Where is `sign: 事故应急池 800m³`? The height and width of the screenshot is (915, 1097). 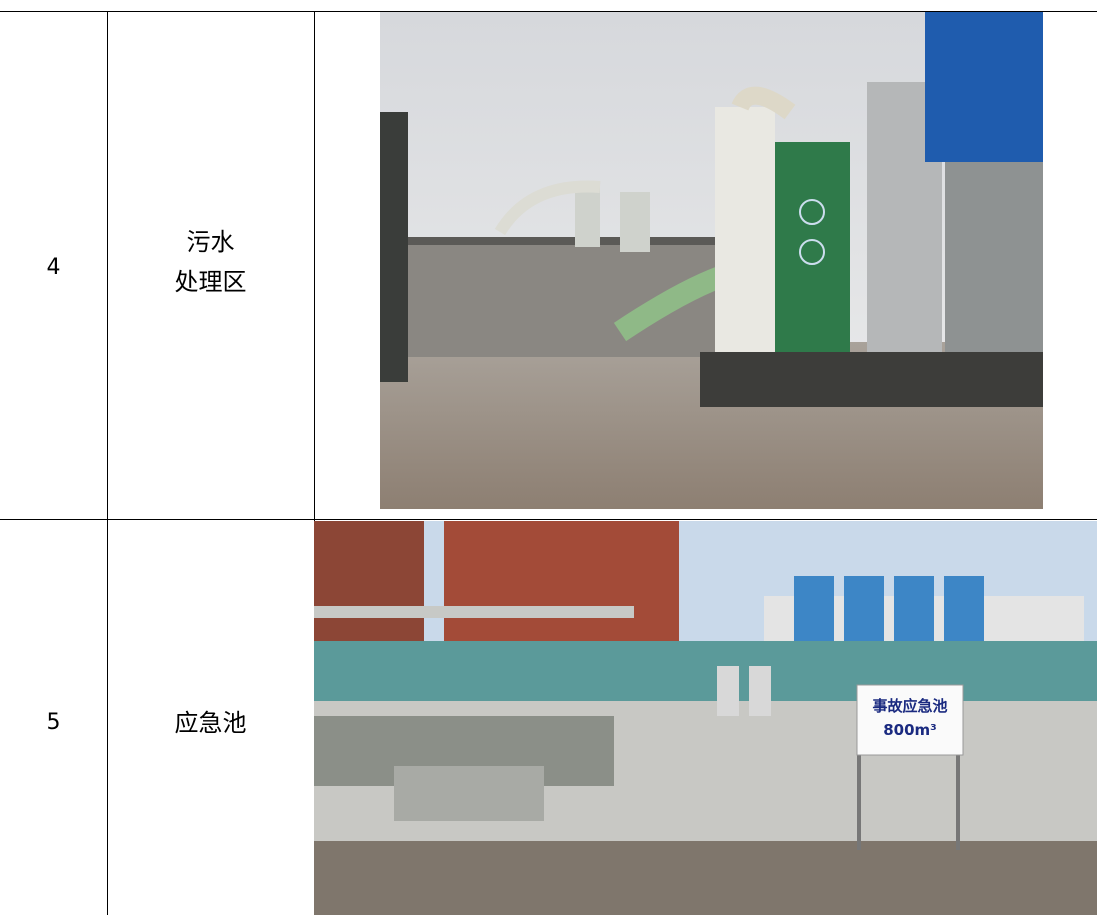
sign: 事故应急池 800m³ is located at coordinates (910, 720).